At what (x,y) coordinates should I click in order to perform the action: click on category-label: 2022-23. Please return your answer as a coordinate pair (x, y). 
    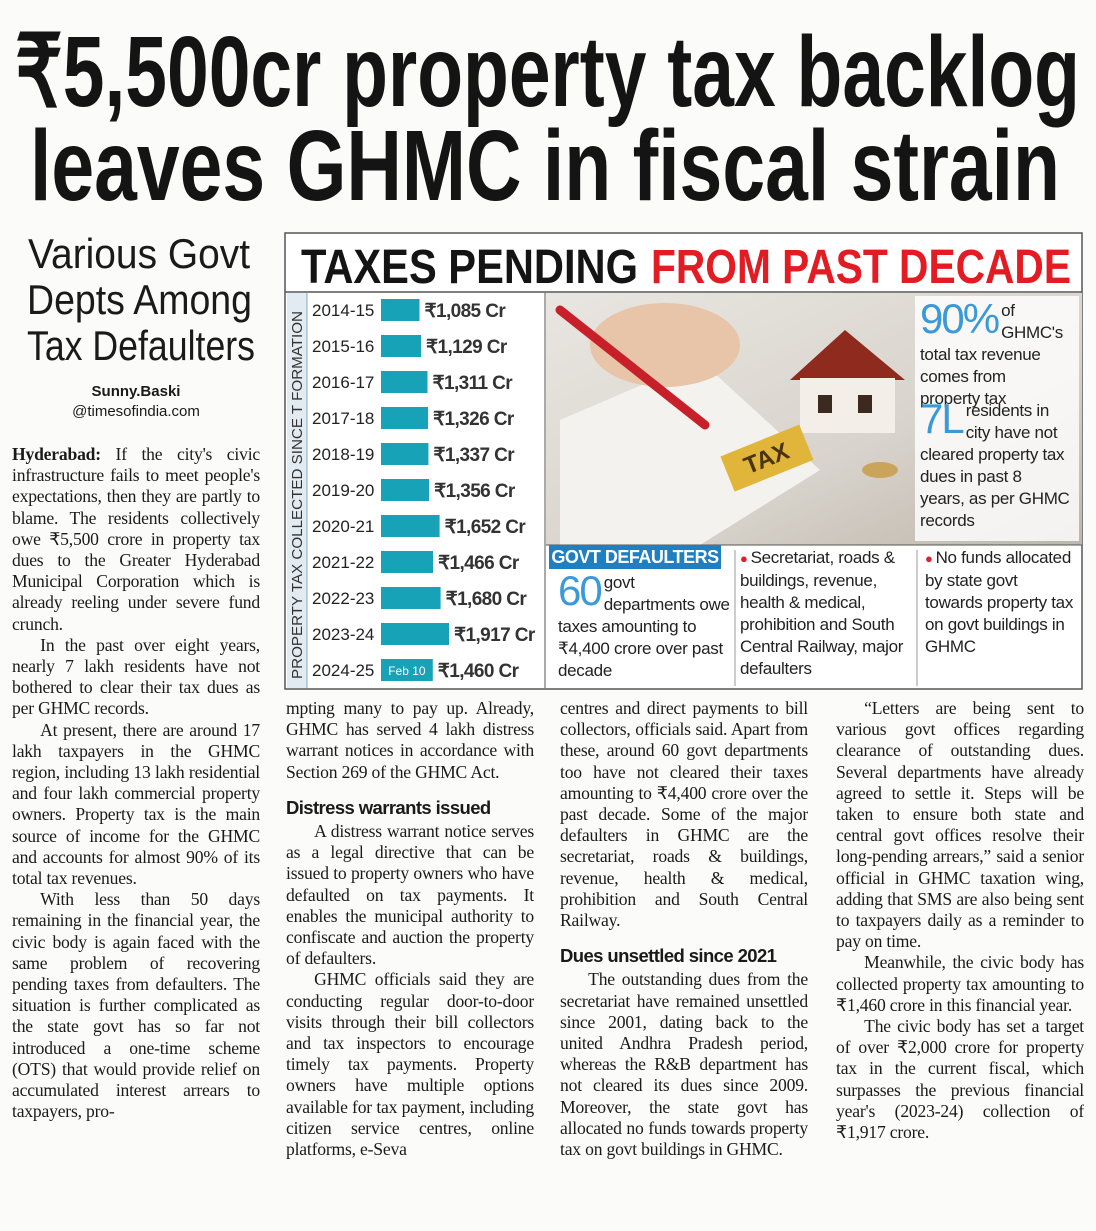
    Looking at the image, I should click on (343, 598).